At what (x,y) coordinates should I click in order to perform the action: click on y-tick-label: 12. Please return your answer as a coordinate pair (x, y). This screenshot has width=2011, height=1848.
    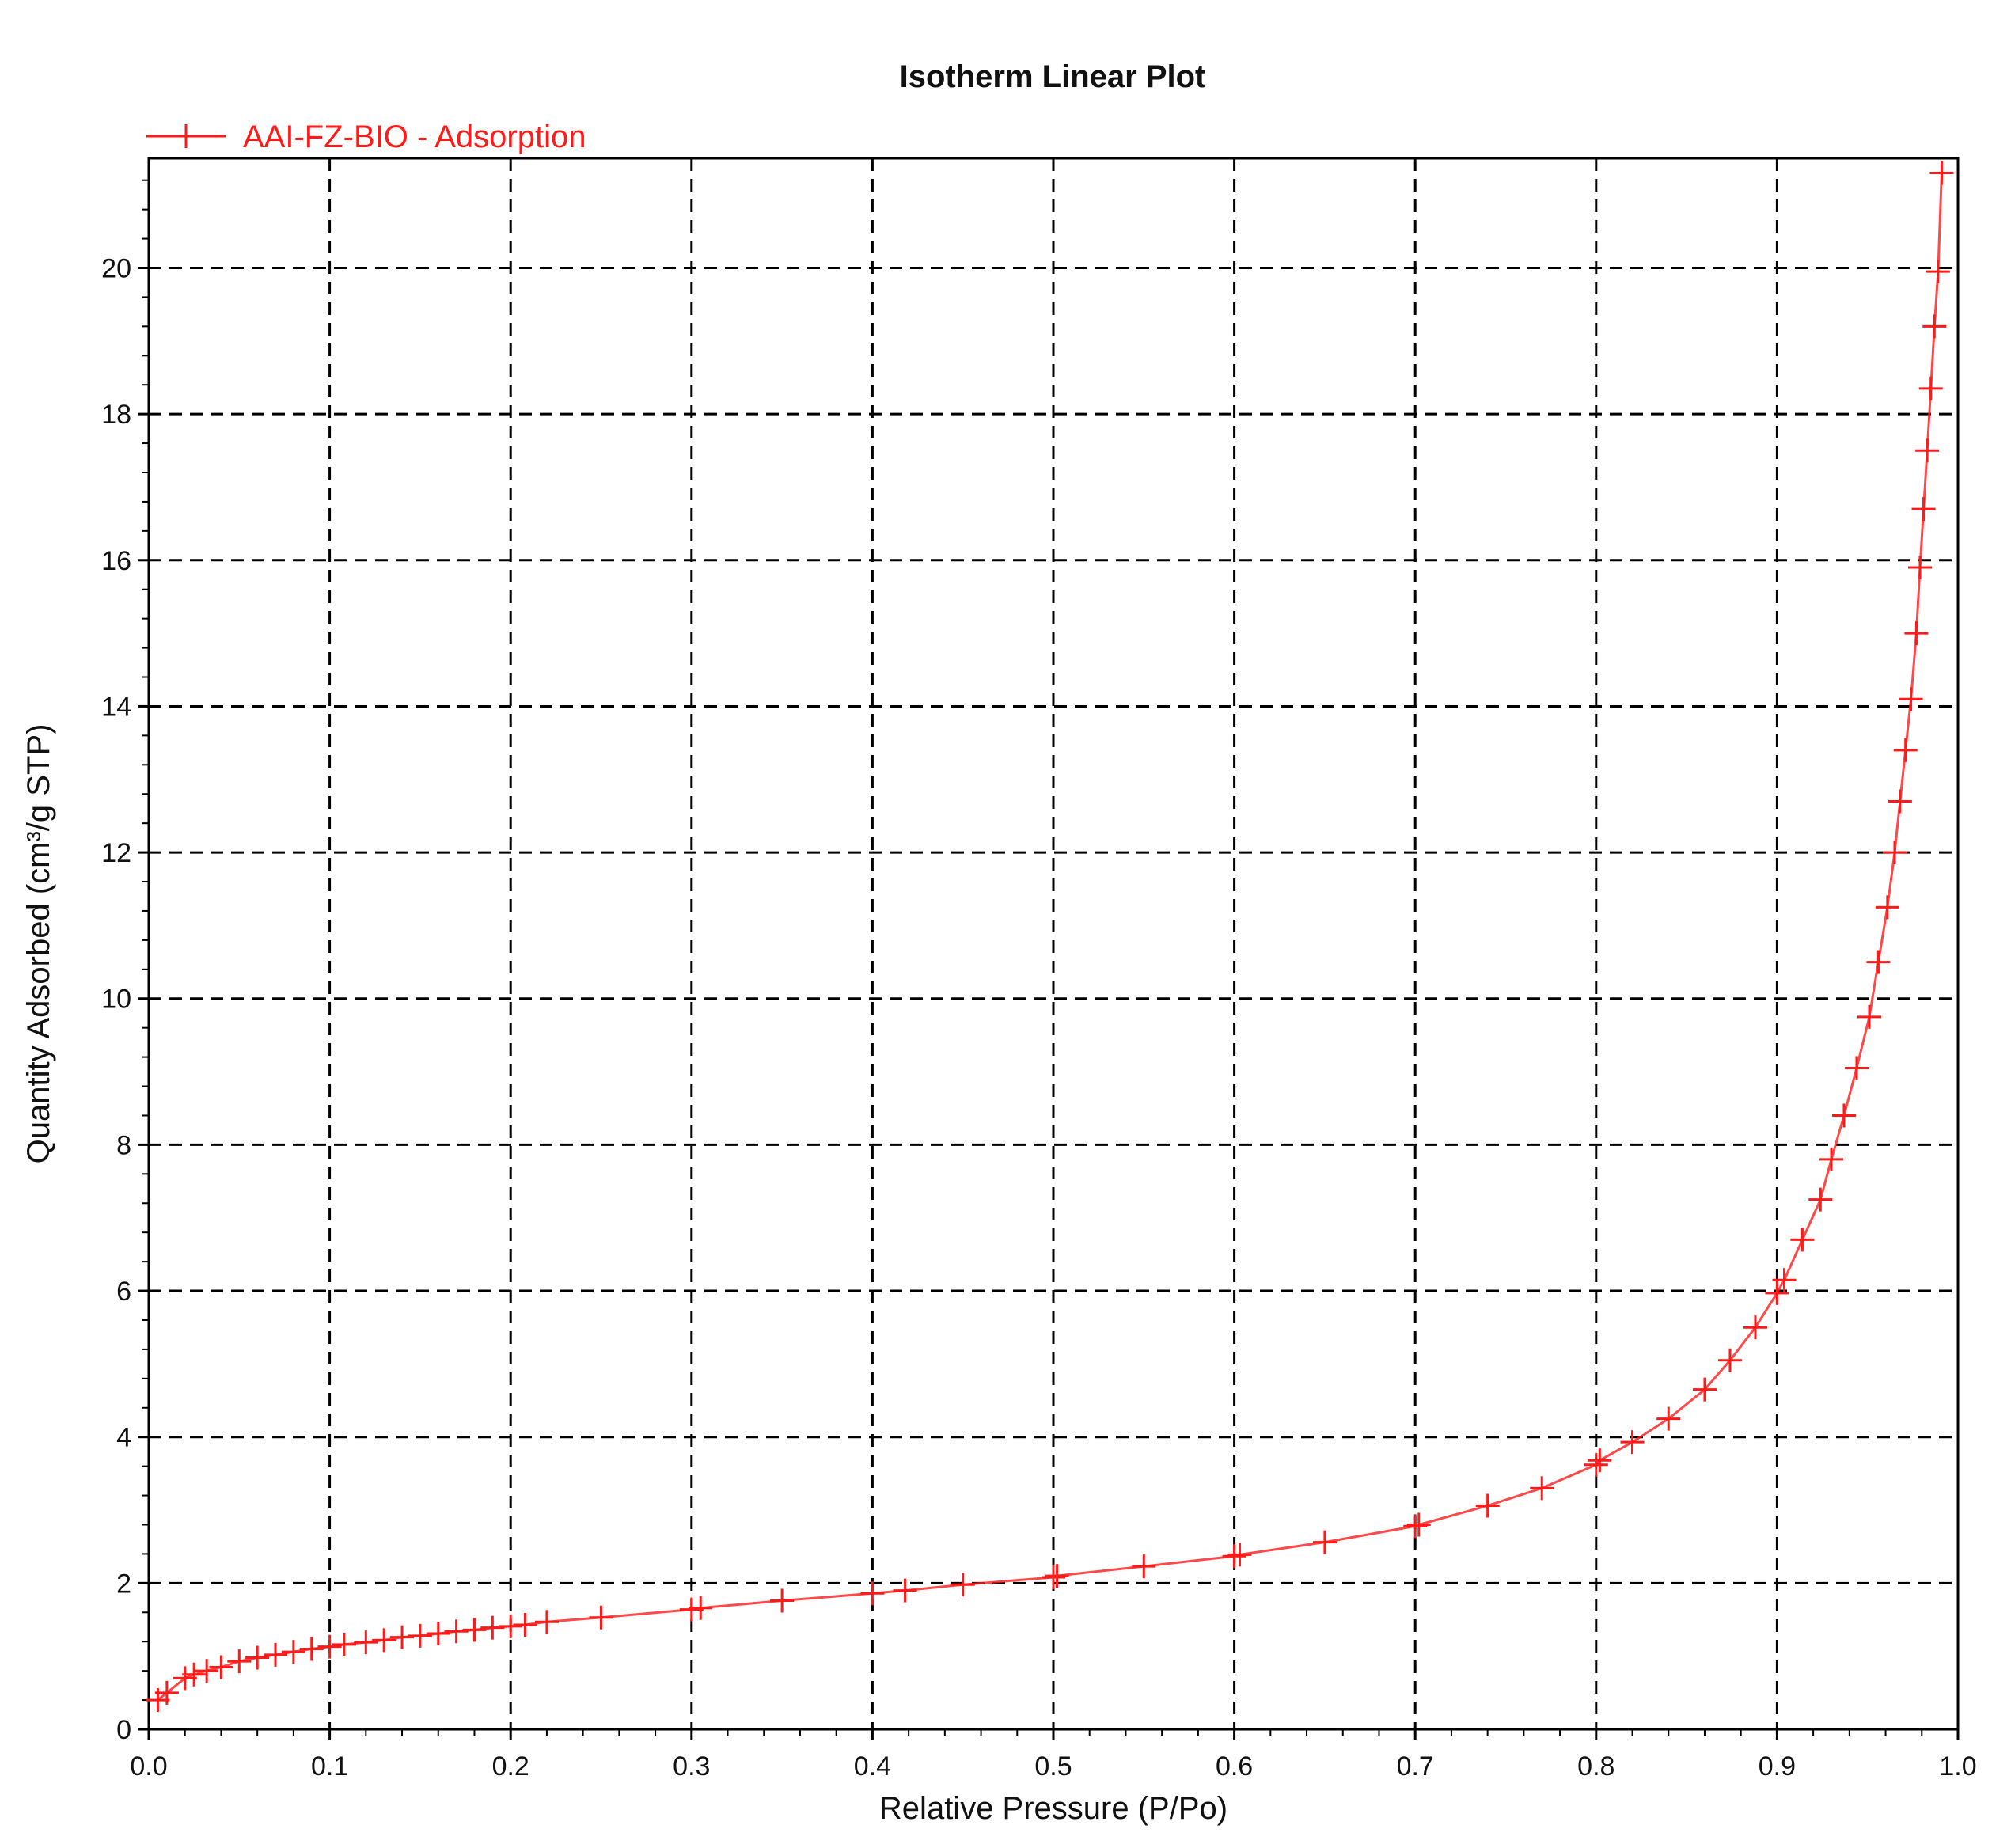
    Looking at the image, I should click on (116, 853).